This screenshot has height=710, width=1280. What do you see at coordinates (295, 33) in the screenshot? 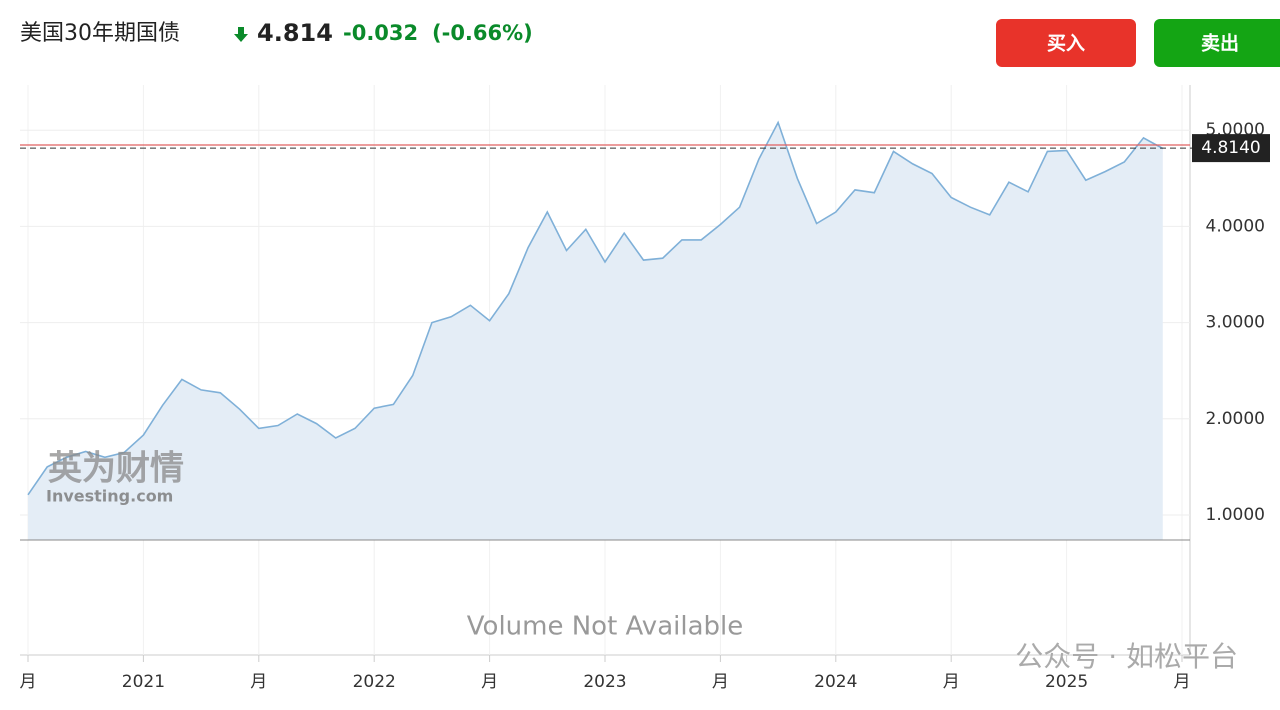
I see `price: 4.814` at bounding box center [295, 33].